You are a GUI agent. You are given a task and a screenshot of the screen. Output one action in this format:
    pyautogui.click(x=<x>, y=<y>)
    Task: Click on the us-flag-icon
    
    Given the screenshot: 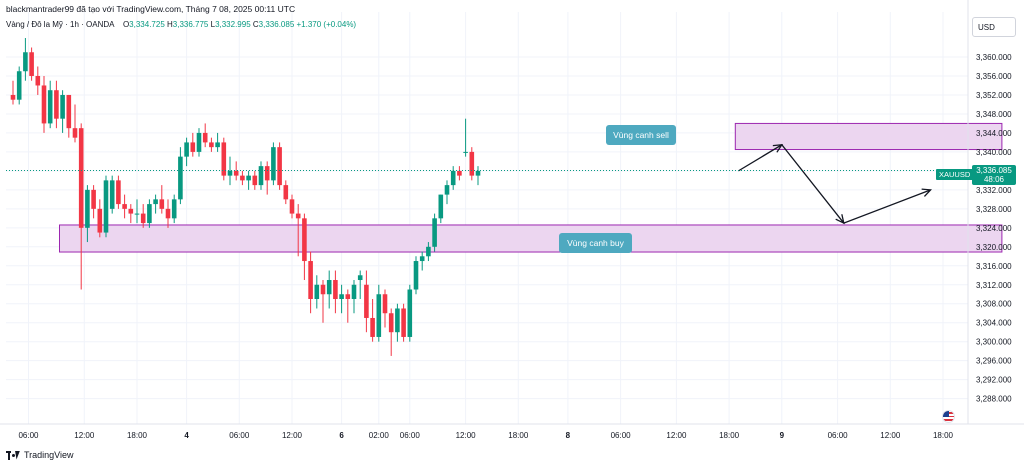 What is the action you would take?
    pyautogui.click(x=948, y=416)
    